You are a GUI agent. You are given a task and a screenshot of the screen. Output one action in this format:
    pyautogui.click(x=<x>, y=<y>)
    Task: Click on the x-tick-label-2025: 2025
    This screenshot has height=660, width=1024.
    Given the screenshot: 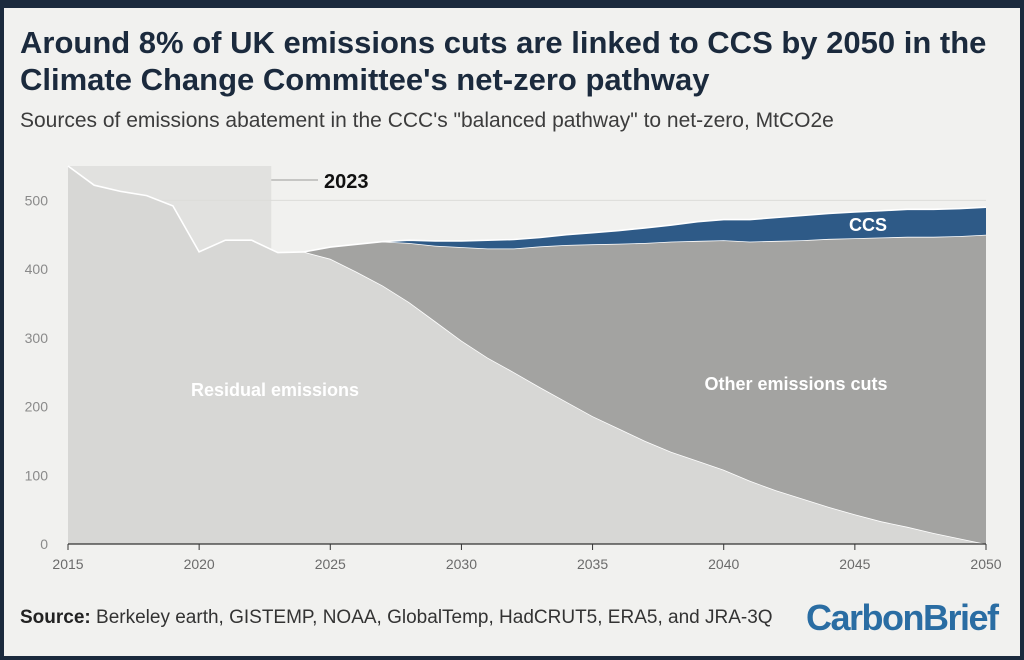 What is the action you would take?
    pyautogui.click(x=330, y=564)
    